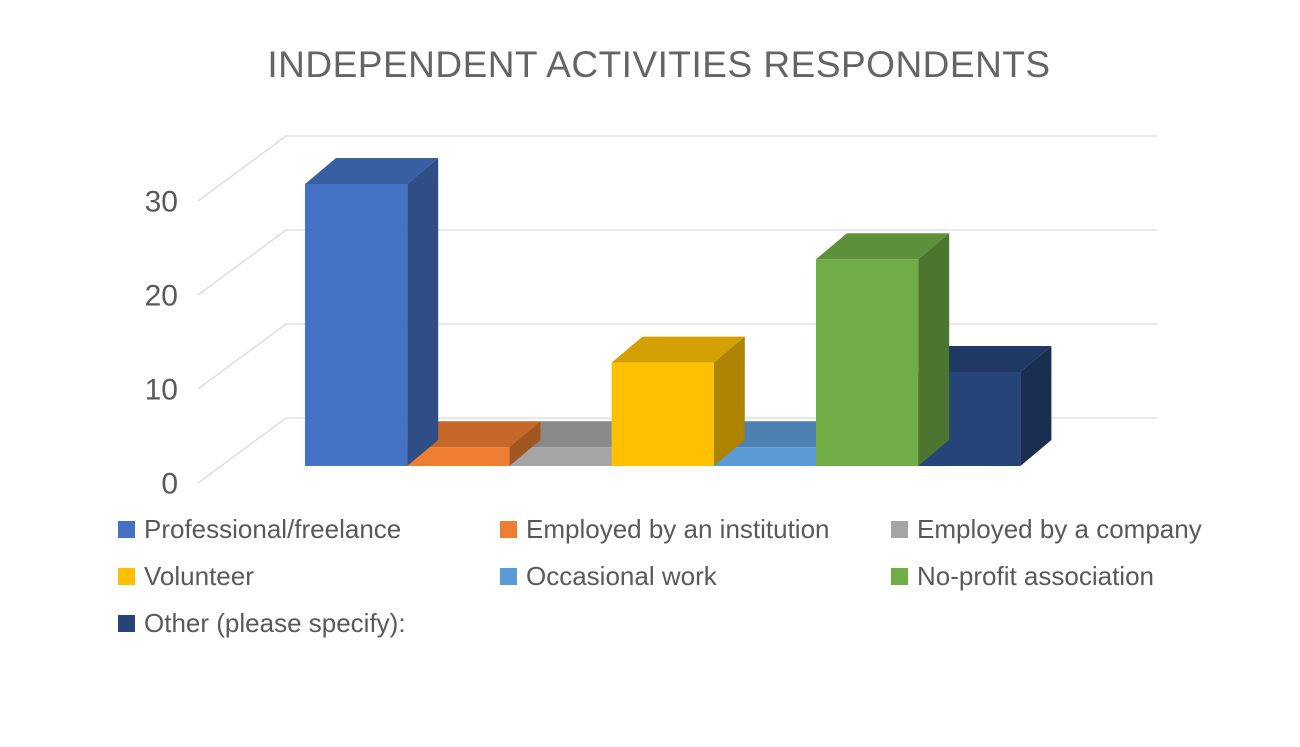  What do you see at coordinates (867, 362) in the screenshot?
I see `bar-5-front-face` at bounding box center [867, 362].